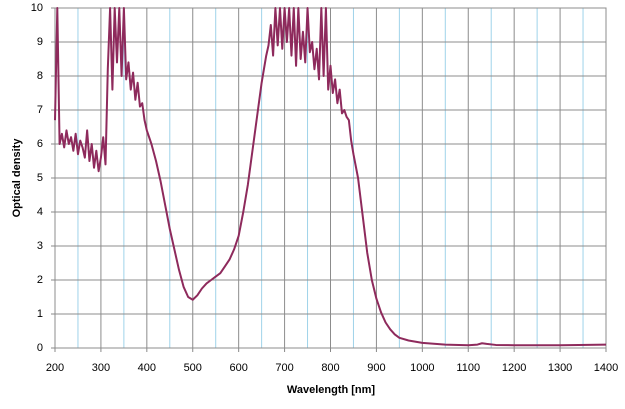 This screenshot has height=409, width=625. Describe the element at coordinates (560, 368) in the screenshot. I see `x-tick-label: 1300` at that location.